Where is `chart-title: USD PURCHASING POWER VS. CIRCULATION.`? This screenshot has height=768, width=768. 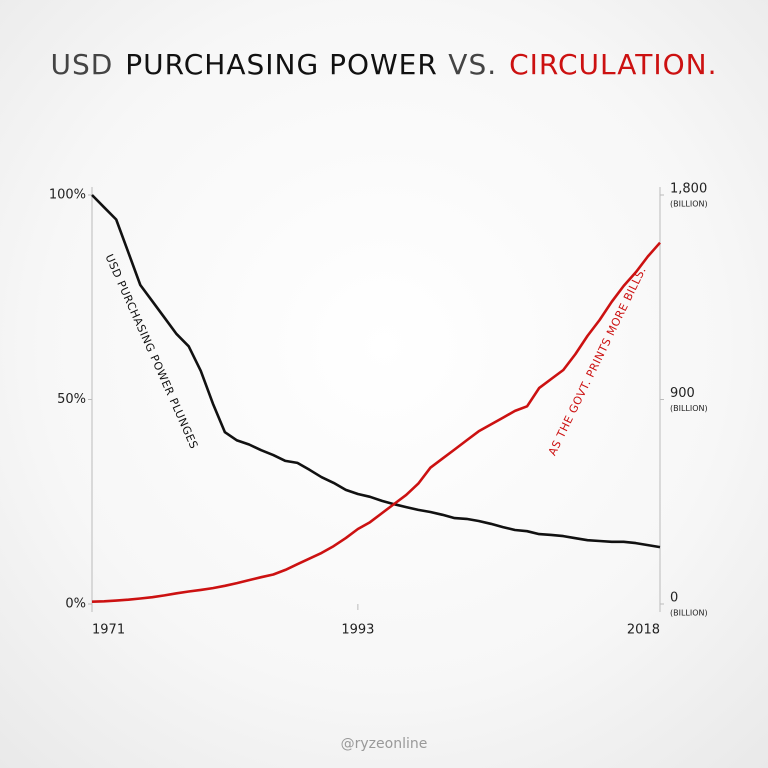
chart-title: USD PURCHASING POWER VS. CIRCULATION. is located at coordinates (383, 64).